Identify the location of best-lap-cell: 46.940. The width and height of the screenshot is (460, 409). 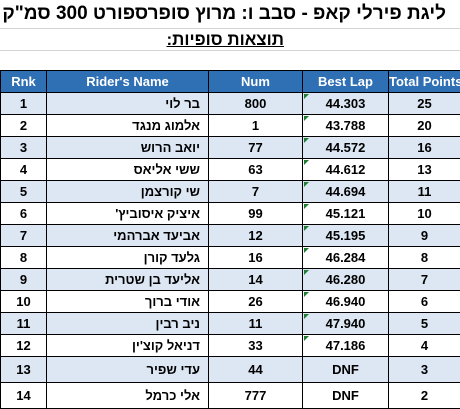
(346, 302).